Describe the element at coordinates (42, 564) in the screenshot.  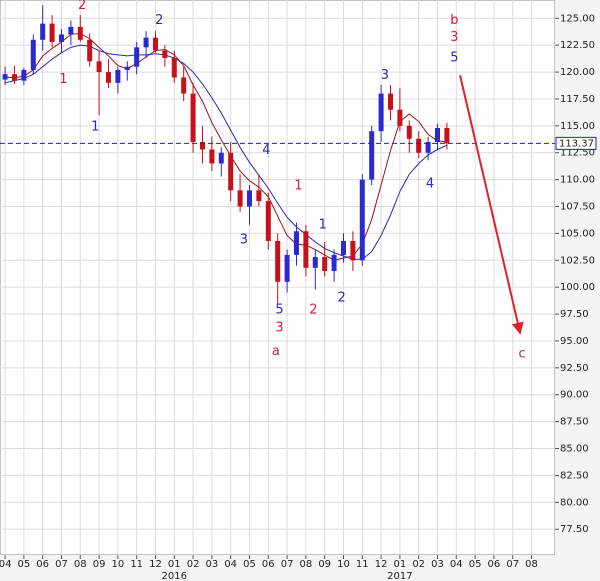
I see `x-tick-label: 06` at that location.